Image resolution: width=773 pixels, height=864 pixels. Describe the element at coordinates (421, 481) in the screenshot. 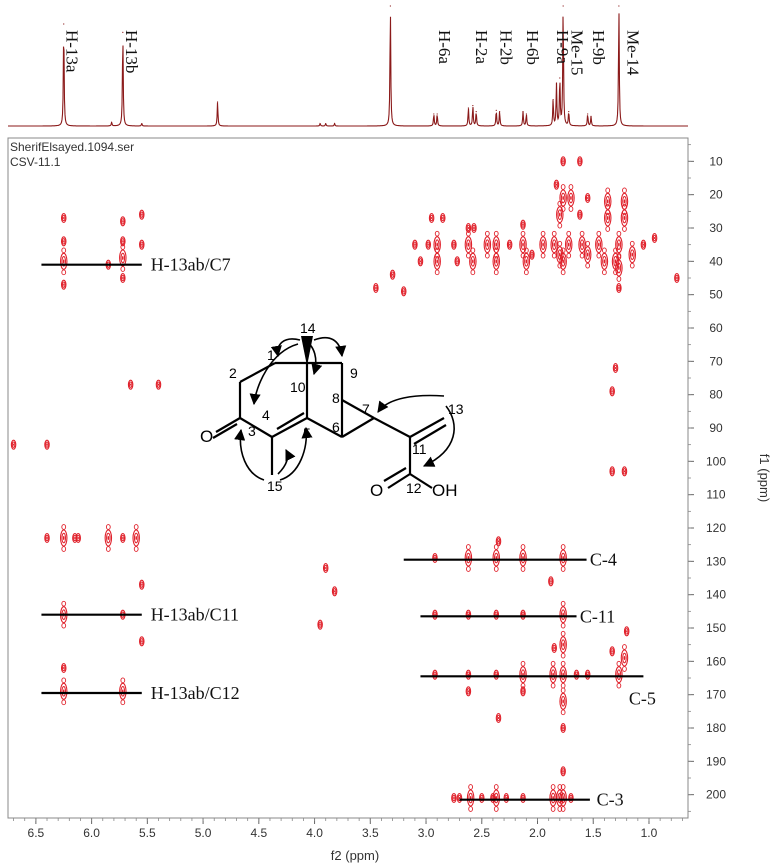

I see `bond-c12-oh` at that location.